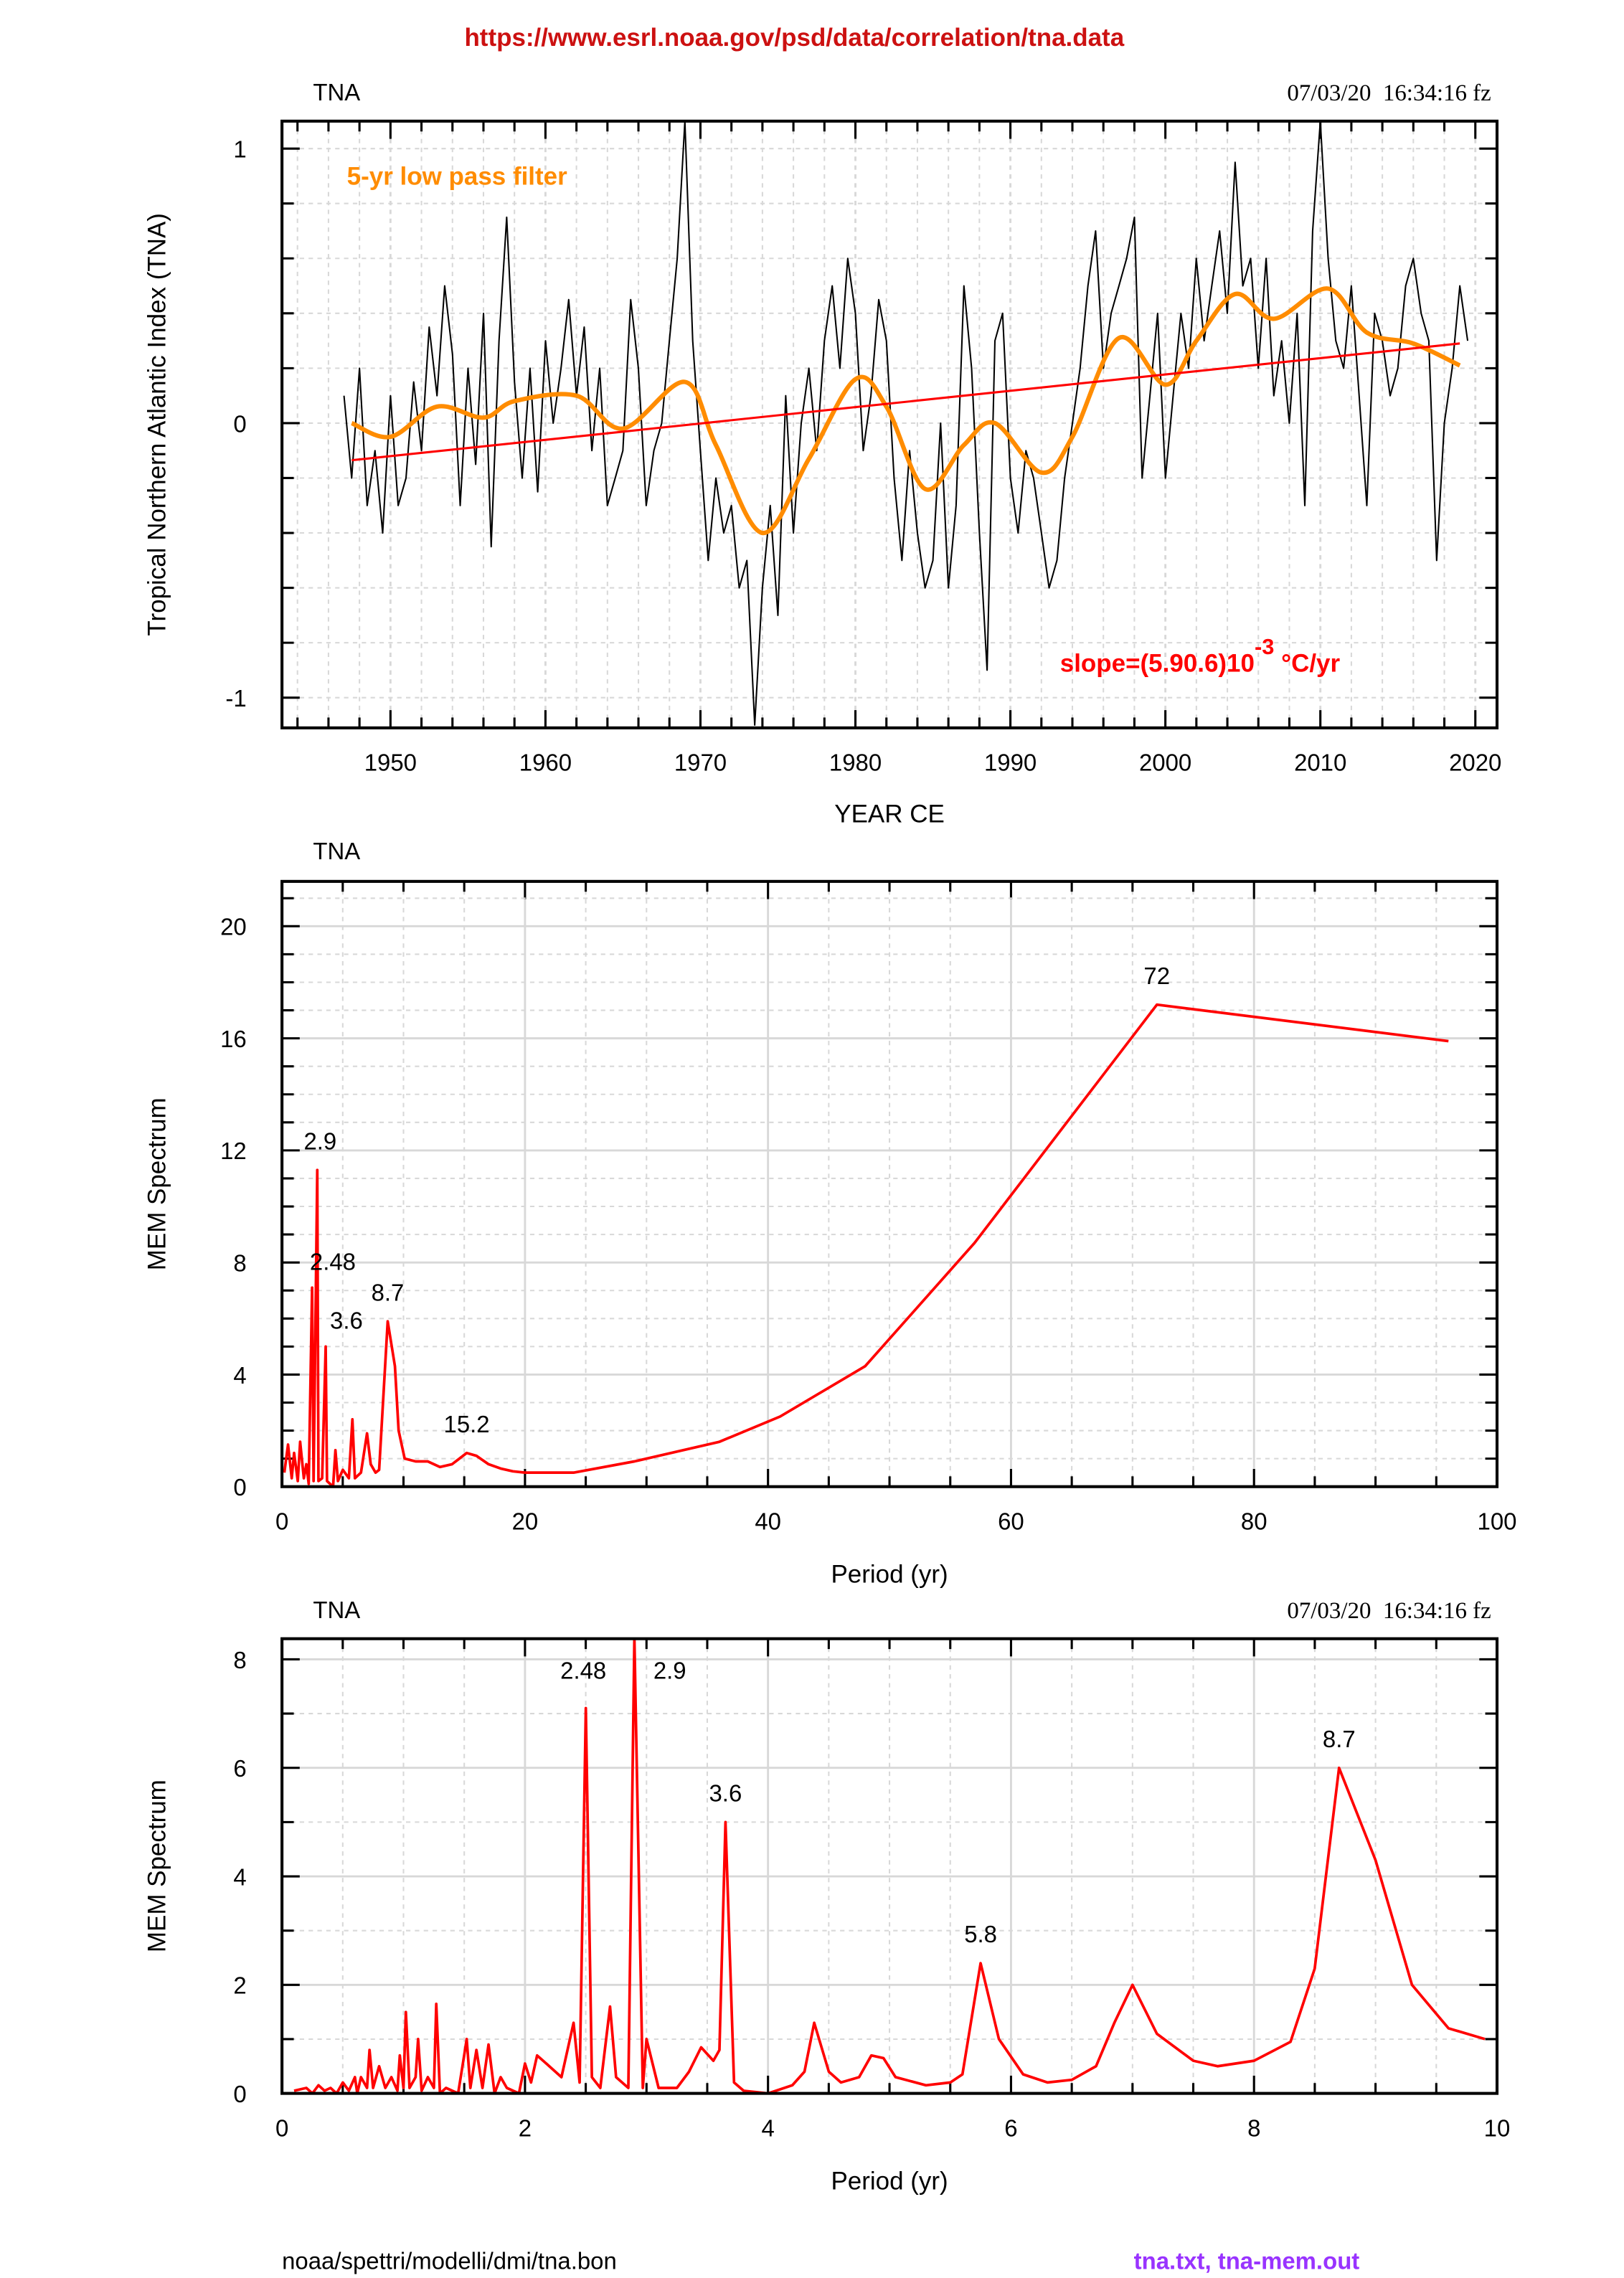 This screenshot has width=1624, height=2278. I want to click on x-tick-label: 100, so click(1497, 1521).